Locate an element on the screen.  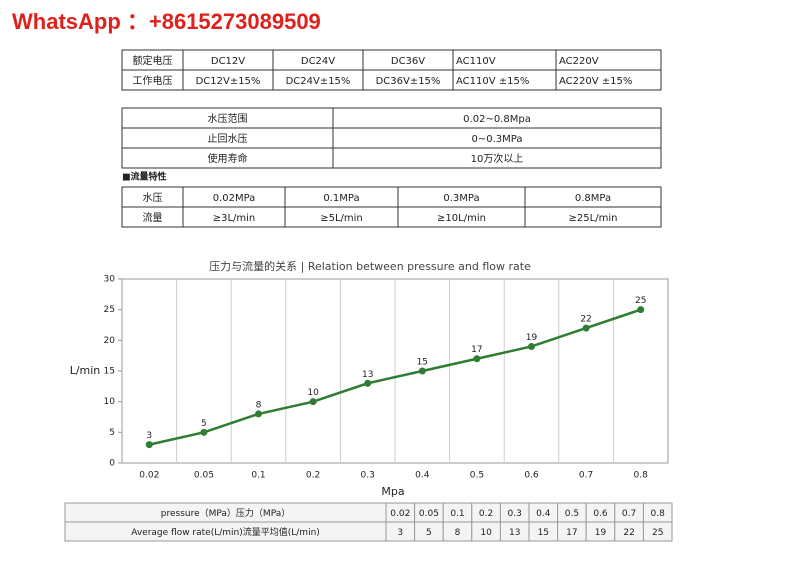
cell-text: 0.2 is located at coordinates (486, 514).